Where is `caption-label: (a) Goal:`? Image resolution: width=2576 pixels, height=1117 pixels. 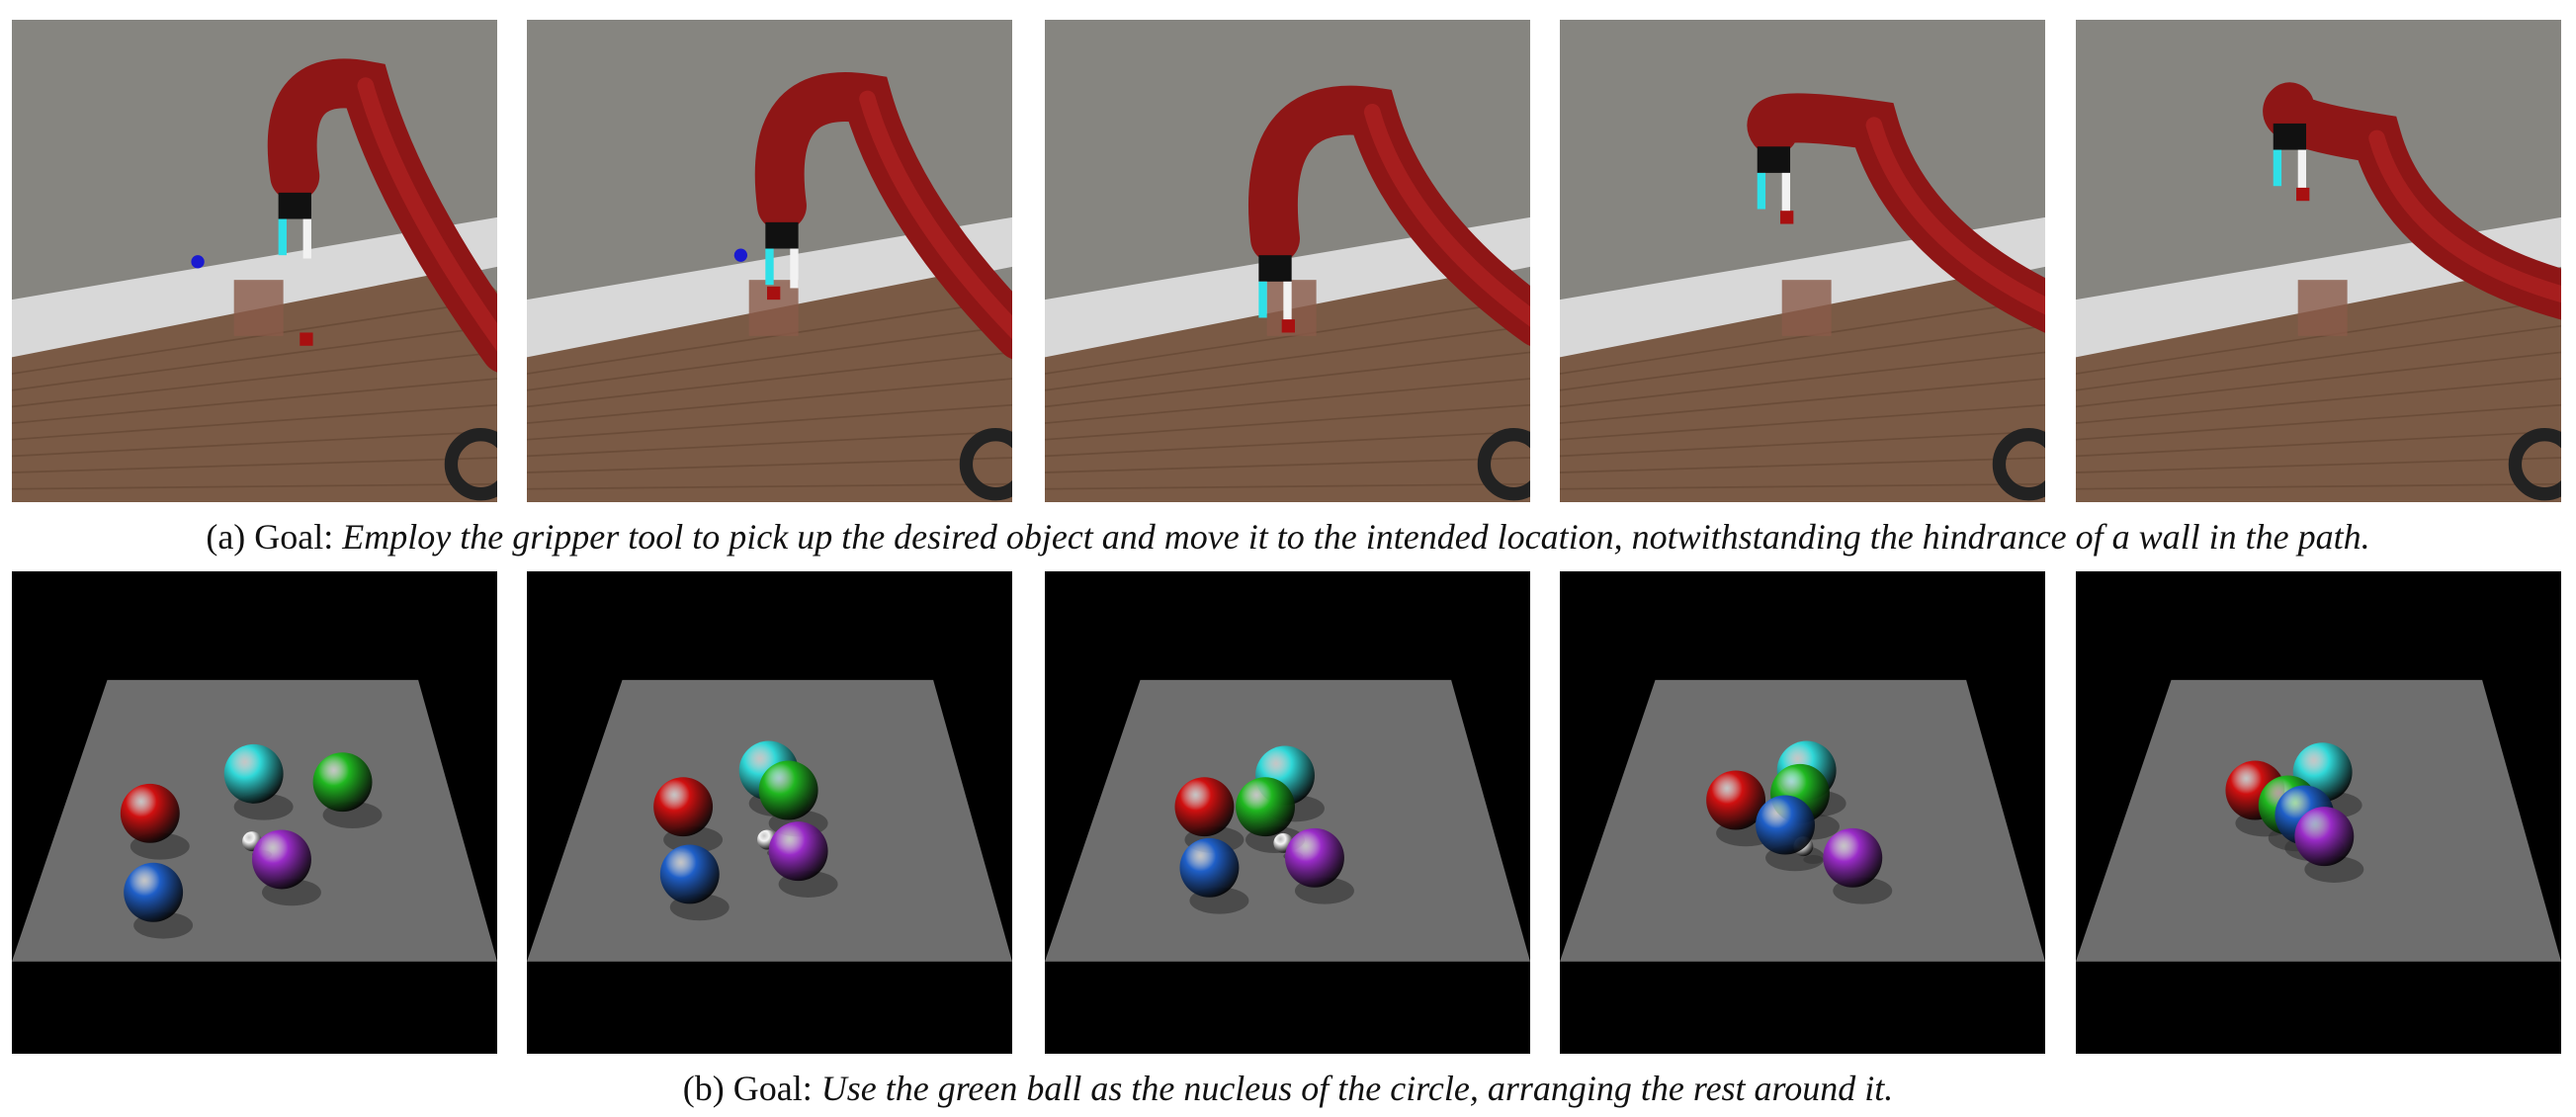 caption-label: (a) Goal: is located at coordinates (270, 537).